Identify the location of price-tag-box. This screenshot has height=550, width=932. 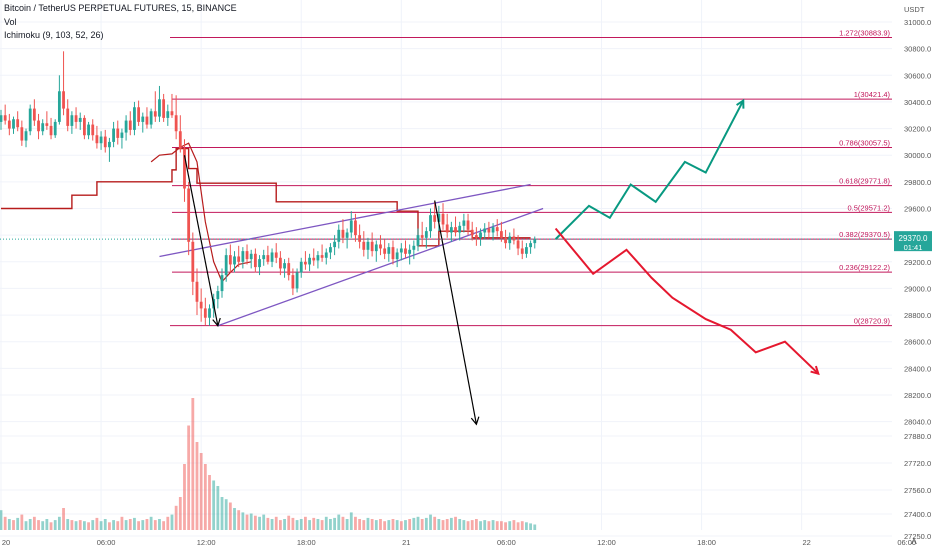
(913, 241).